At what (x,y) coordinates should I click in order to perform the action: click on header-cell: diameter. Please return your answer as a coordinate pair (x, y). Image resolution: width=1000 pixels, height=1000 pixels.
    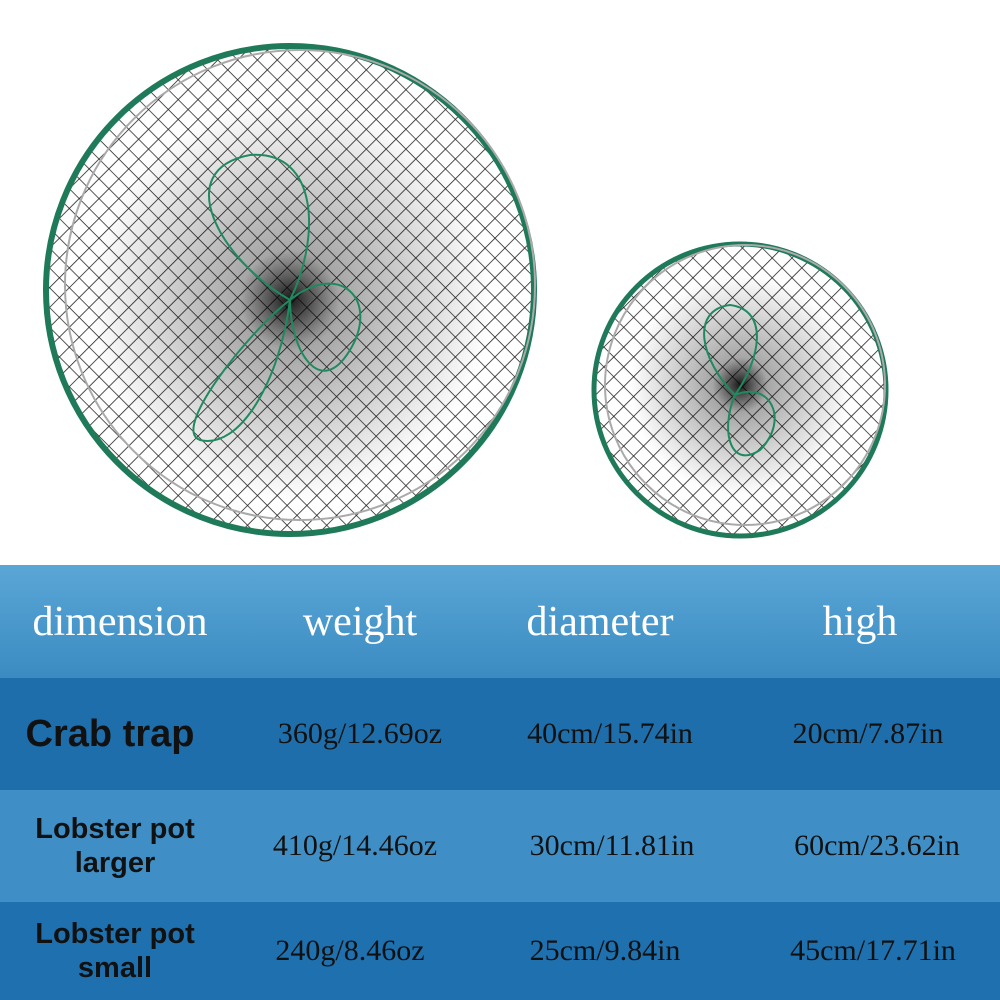
    Looking at the image, I should click on (600, 621).